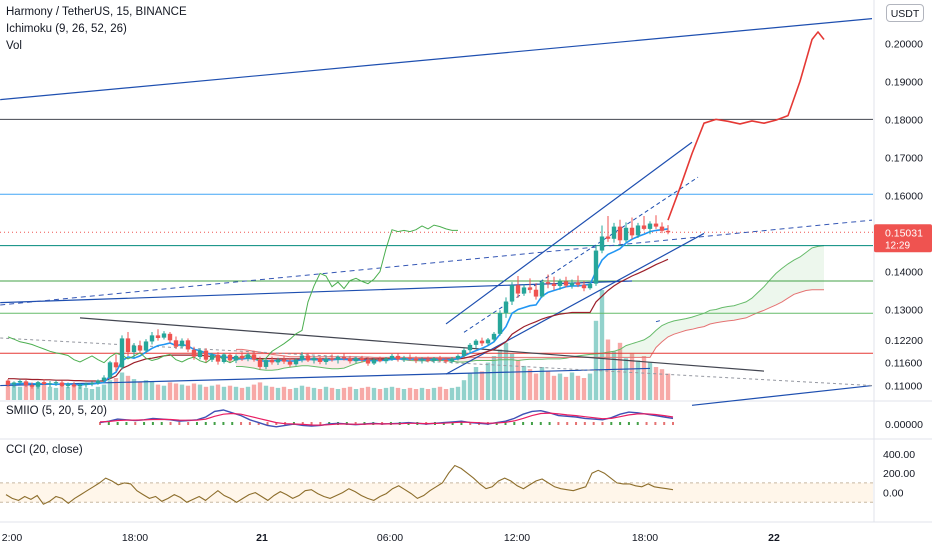 The image size is (932, 555). I want to click on lower-right-line, so click(782, 395).